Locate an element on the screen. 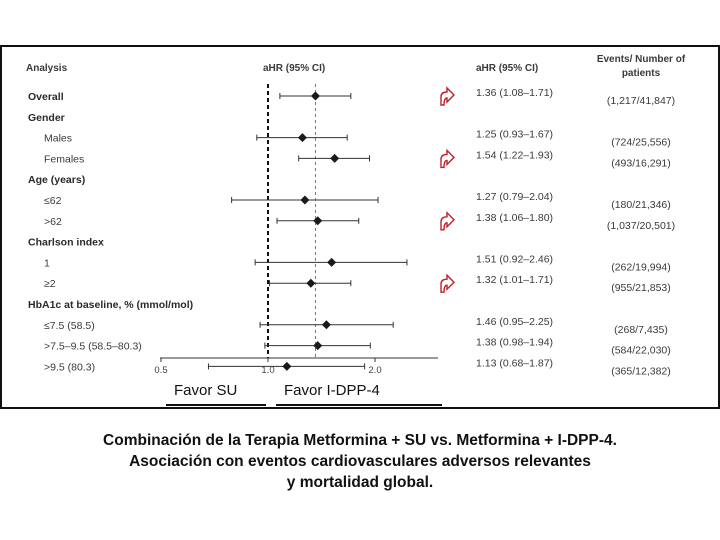 This screenshot has height=540, width=720. events-text: (180/21,346) is located at coordinates (641, 205).